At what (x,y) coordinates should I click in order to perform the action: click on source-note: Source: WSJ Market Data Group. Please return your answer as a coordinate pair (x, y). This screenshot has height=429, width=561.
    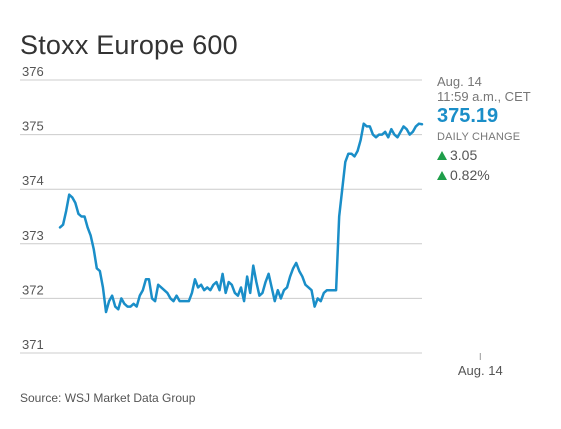
    Looking at the image, I should click on (108, 398).